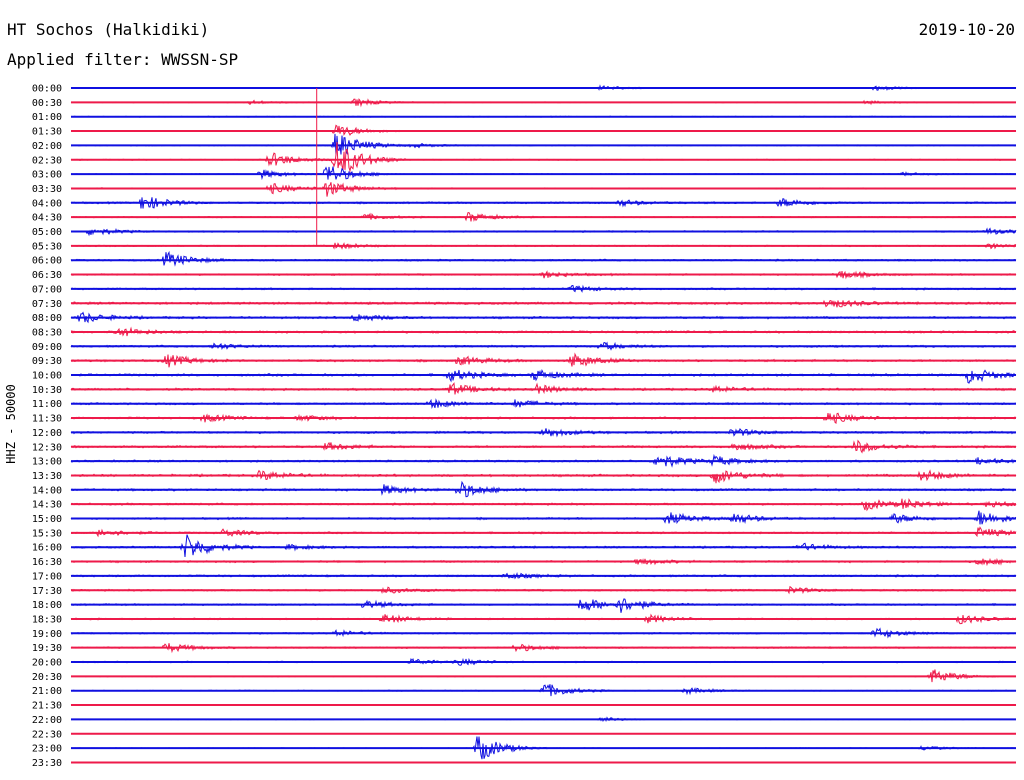 The width and height of the screenshot is (1024, 780). What do you see at coordinates (47, 132) in the screenshot?
I see `time-label: 01:30` at bounding box center [47, 132].